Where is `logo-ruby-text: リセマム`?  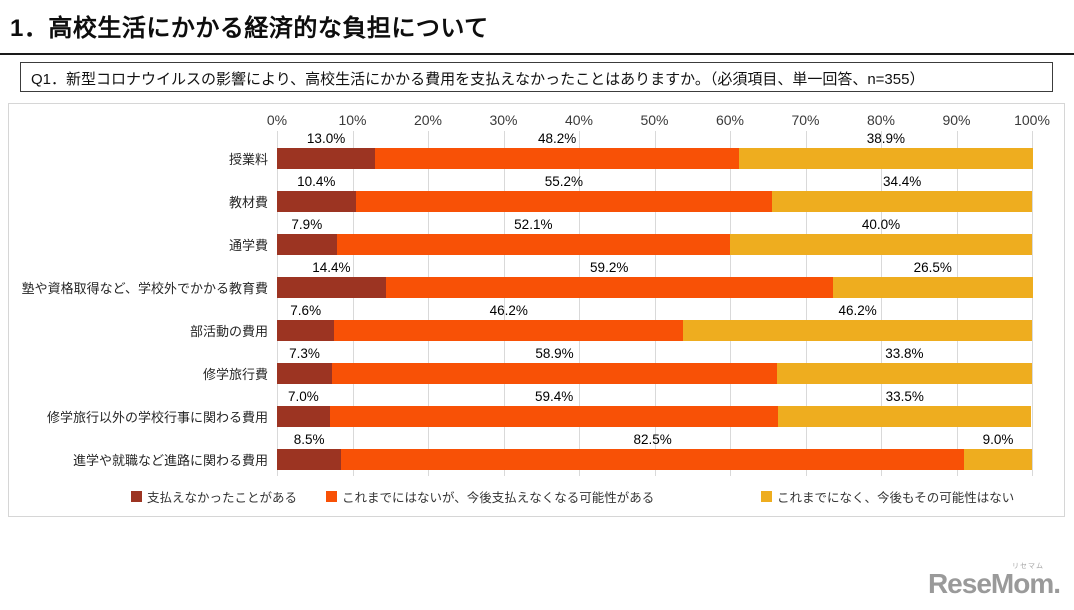
logo-ruby-text: リセマム is located at coordinates (1028, 566).